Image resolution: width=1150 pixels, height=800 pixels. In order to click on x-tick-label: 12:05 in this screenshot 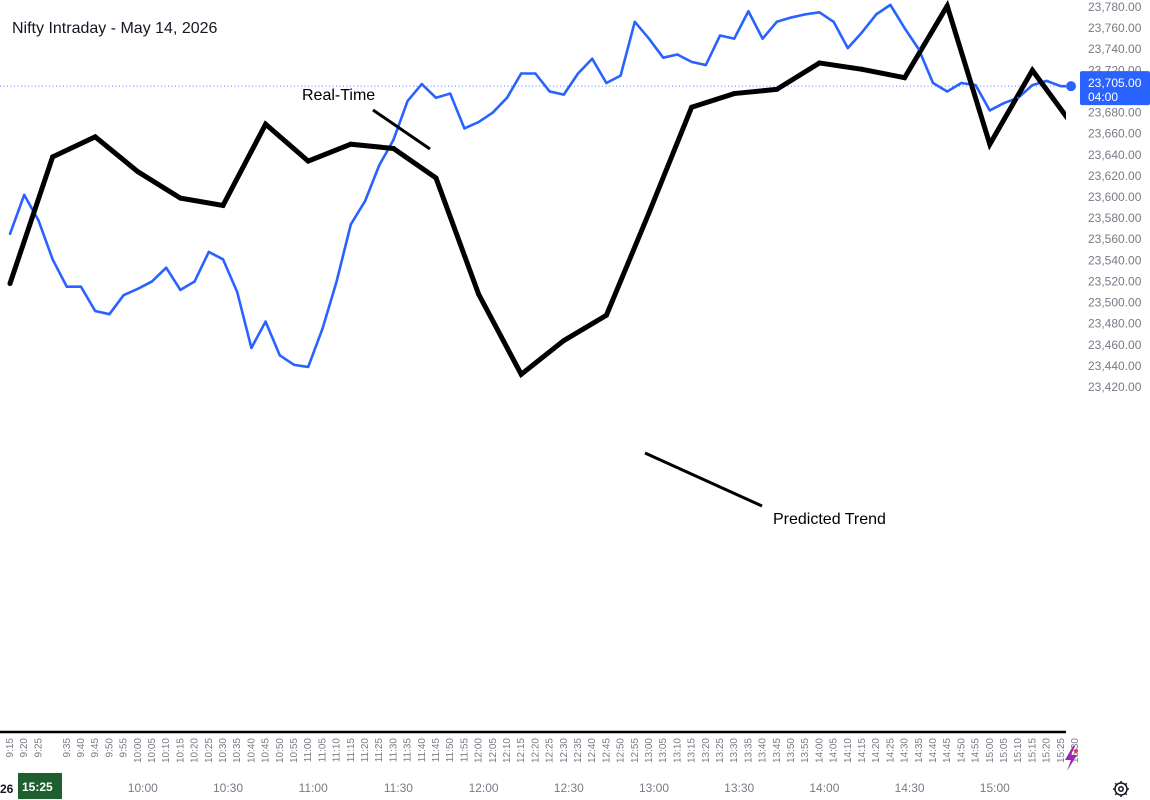, I will do `click(493, 750)`.